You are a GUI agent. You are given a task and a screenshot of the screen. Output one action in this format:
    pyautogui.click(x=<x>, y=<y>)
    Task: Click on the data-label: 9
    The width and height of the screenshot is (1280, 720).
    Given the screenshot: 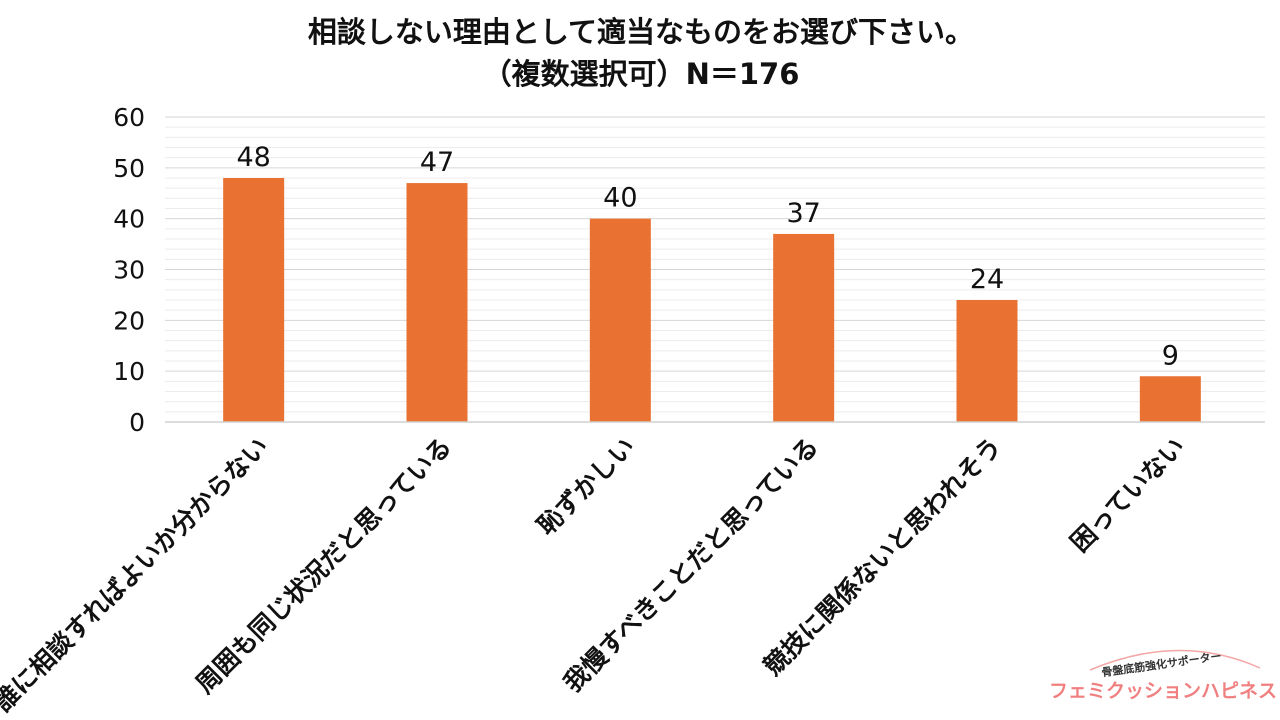 What is the action you would take?
    pyautogui.click(x=1170, y=355)
    